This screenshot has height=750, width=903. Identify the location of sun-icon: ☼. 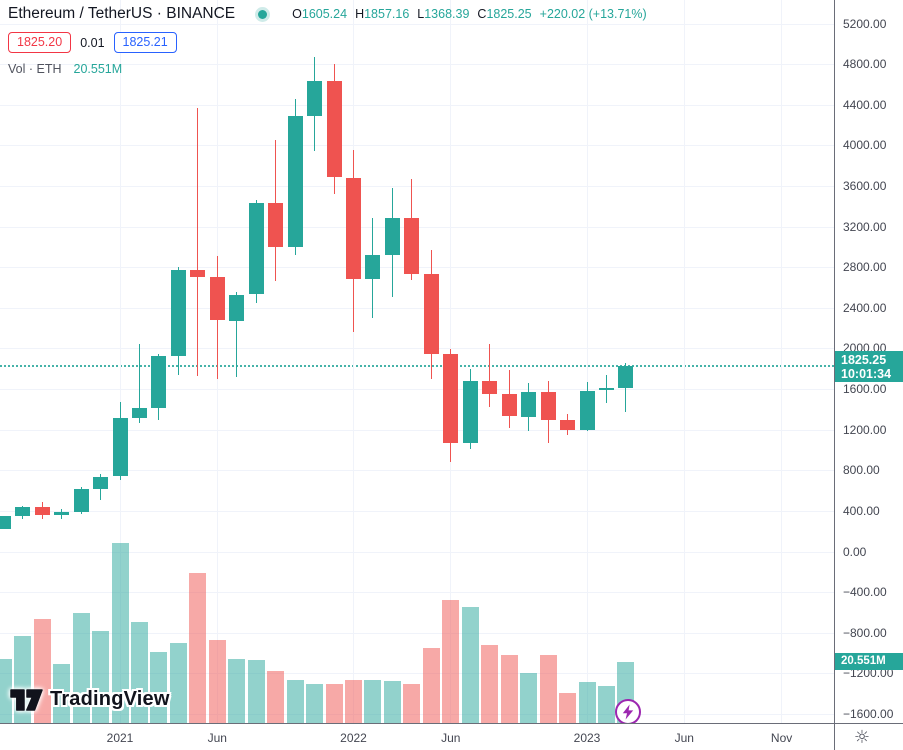
(862, 737).